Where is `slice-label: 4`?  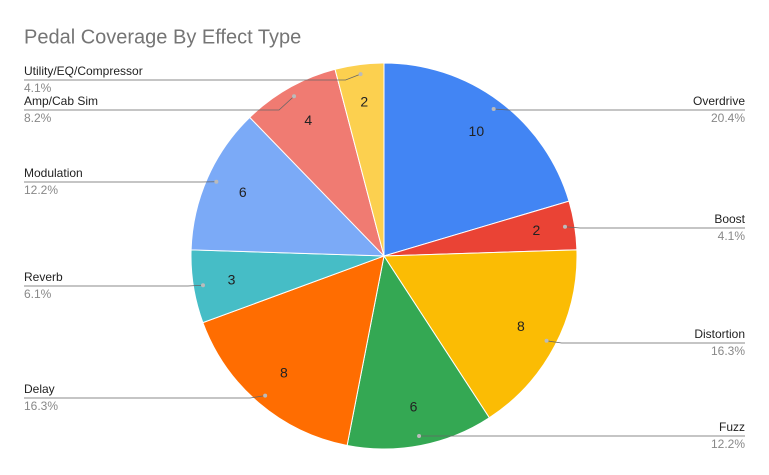
slice-label: 4 is located at coordinates (308, 120).